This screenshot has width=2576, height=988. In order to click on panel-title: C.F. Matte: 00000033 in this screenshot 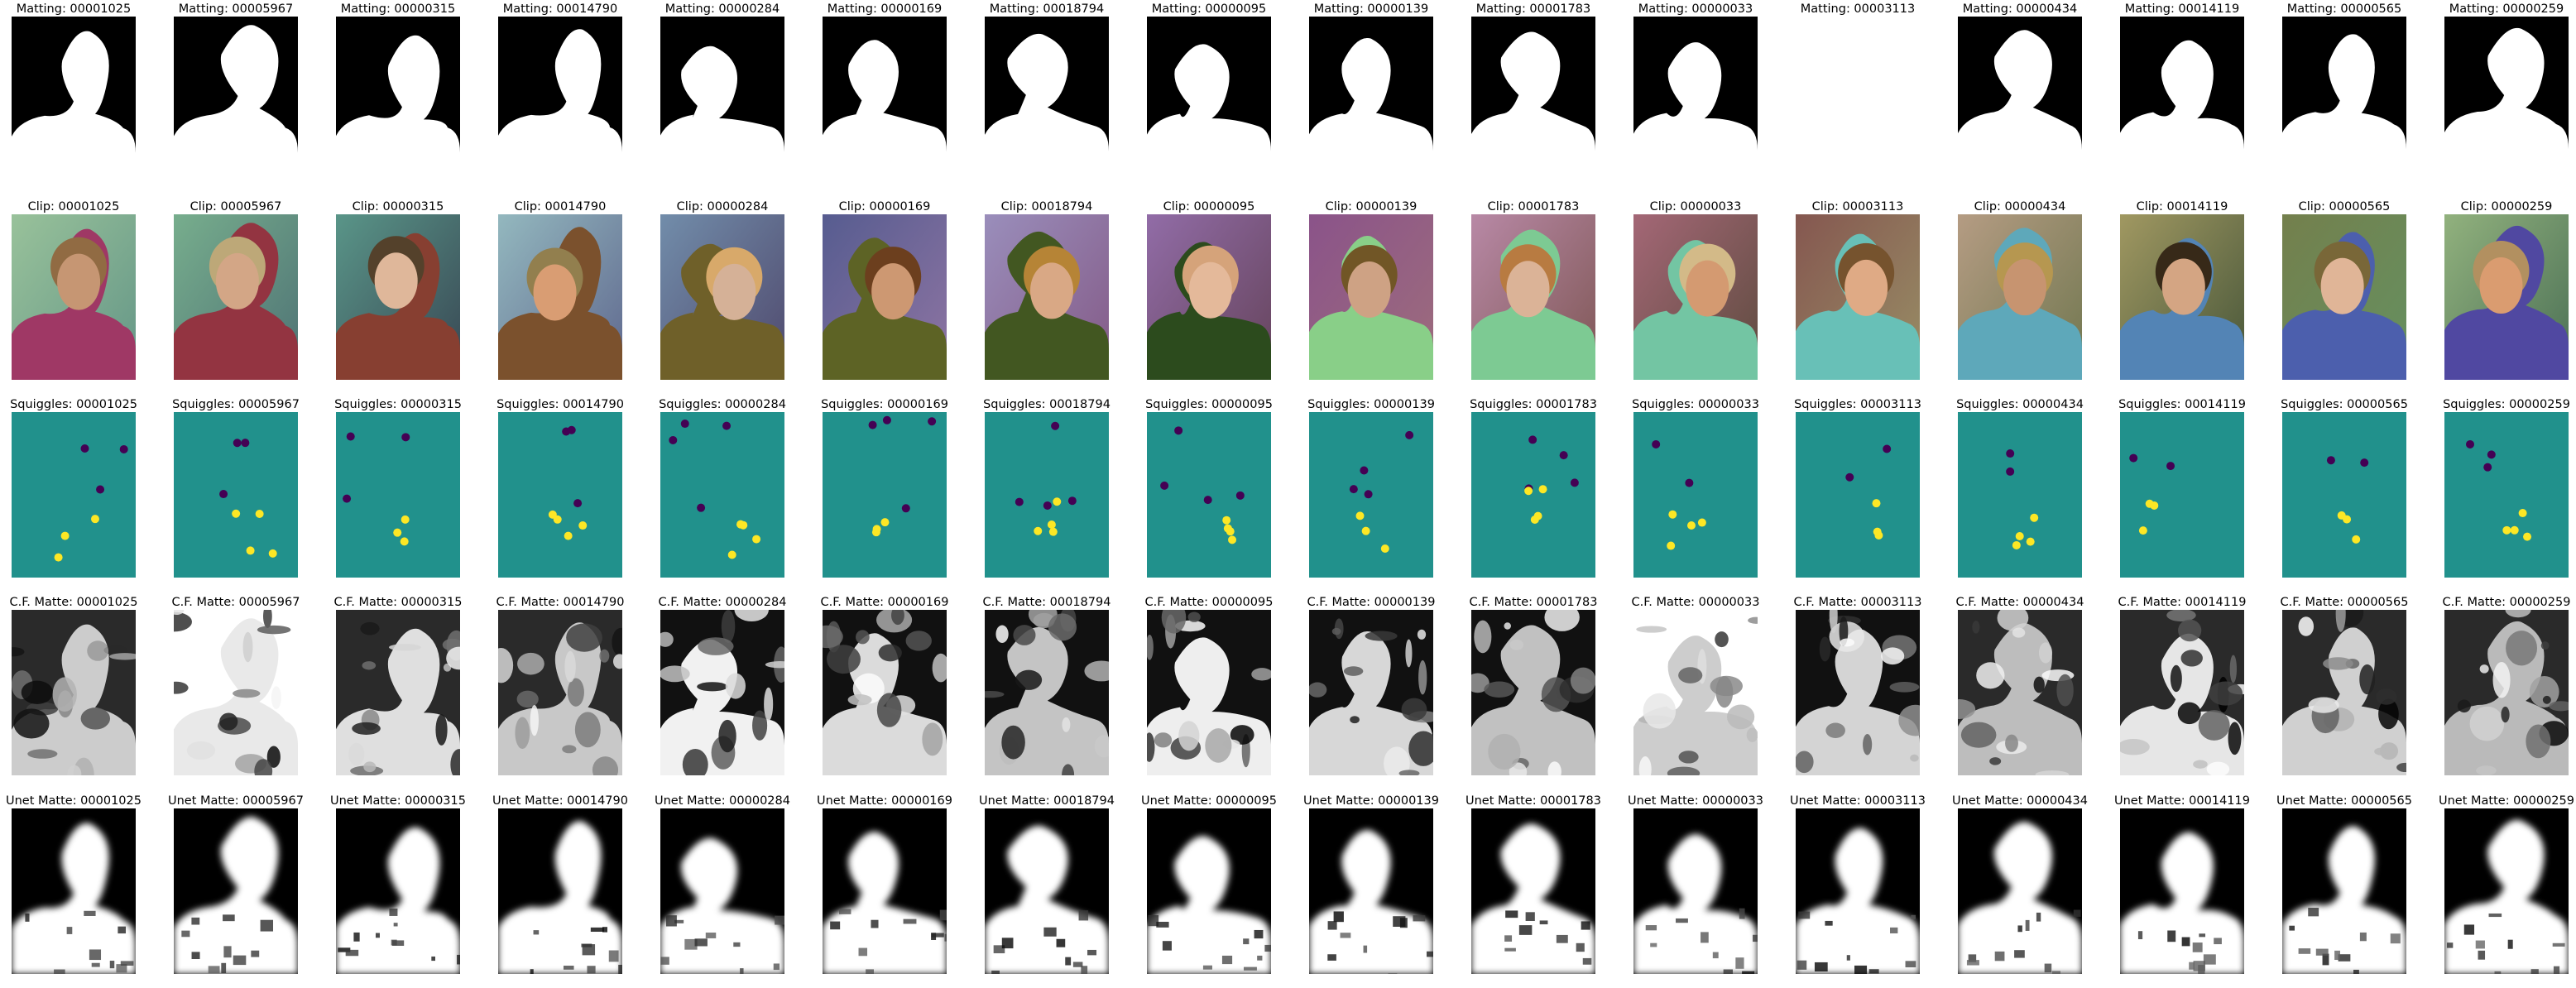, I will do `click(1696, 602)`.